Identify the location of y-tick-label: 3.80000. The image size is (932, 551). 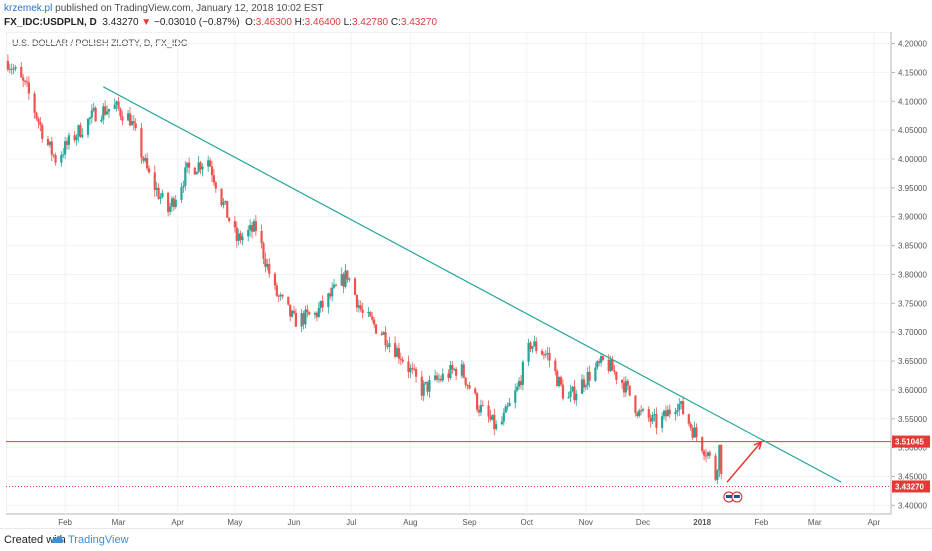
(912, 274).